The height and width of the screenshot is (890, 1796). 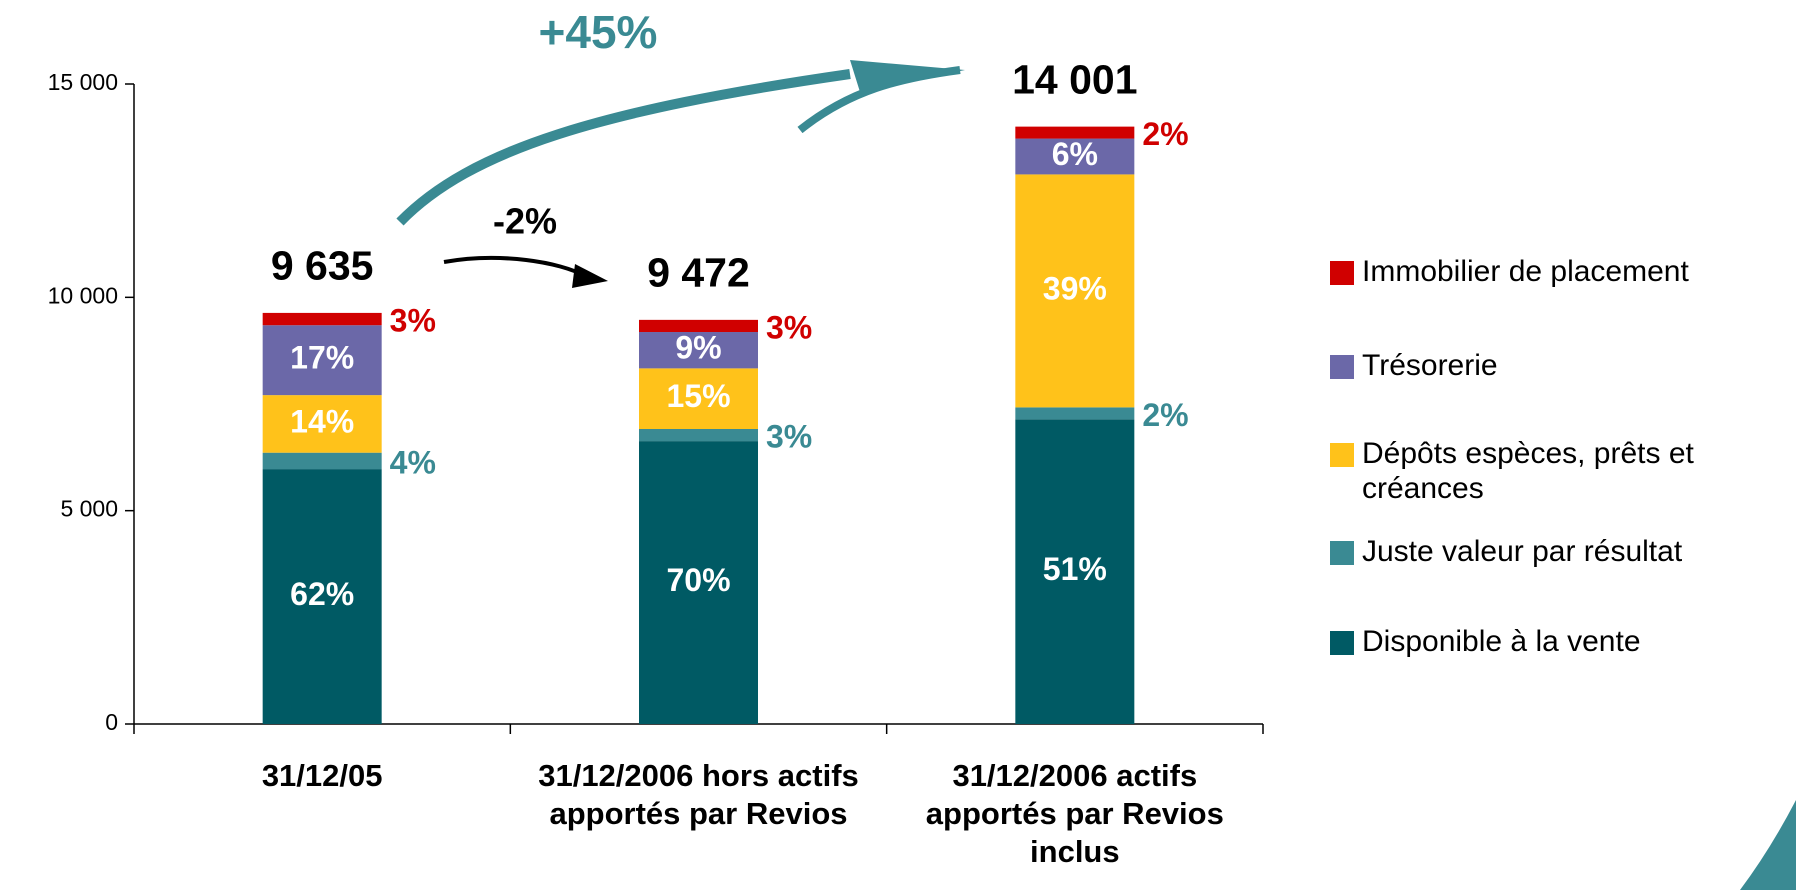 What do you see at coordinates (698, 396) in the screenshot?
I see `data-label: 15%` at bounding box center [698, 396].